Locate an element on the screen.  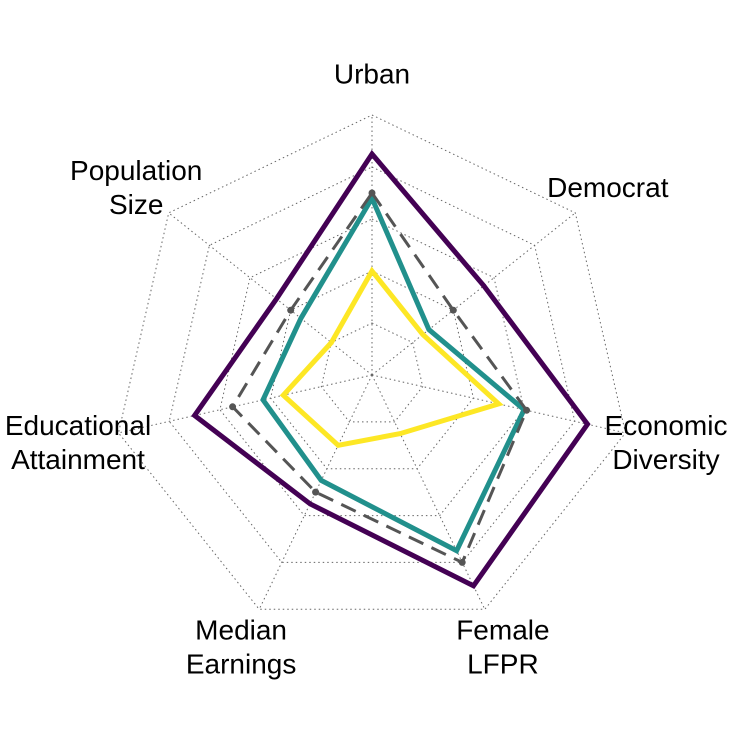
axis-label-line: Diversity is located at coordinates (665, 459).